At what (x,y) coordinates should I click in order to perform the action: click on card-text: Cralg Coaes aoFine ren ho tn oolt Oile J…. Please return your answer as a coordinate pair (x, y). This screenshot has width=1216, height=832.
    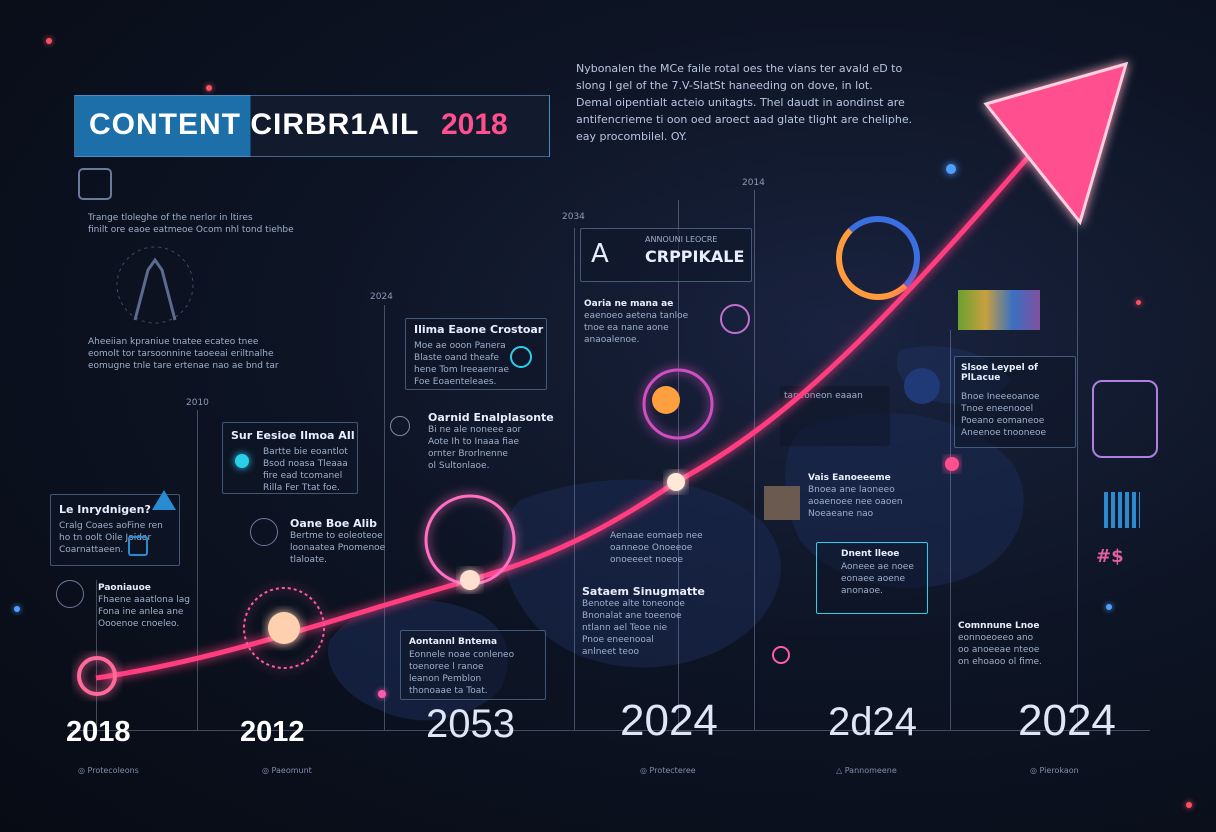
    Looking at the image, I should click on (119, 538).